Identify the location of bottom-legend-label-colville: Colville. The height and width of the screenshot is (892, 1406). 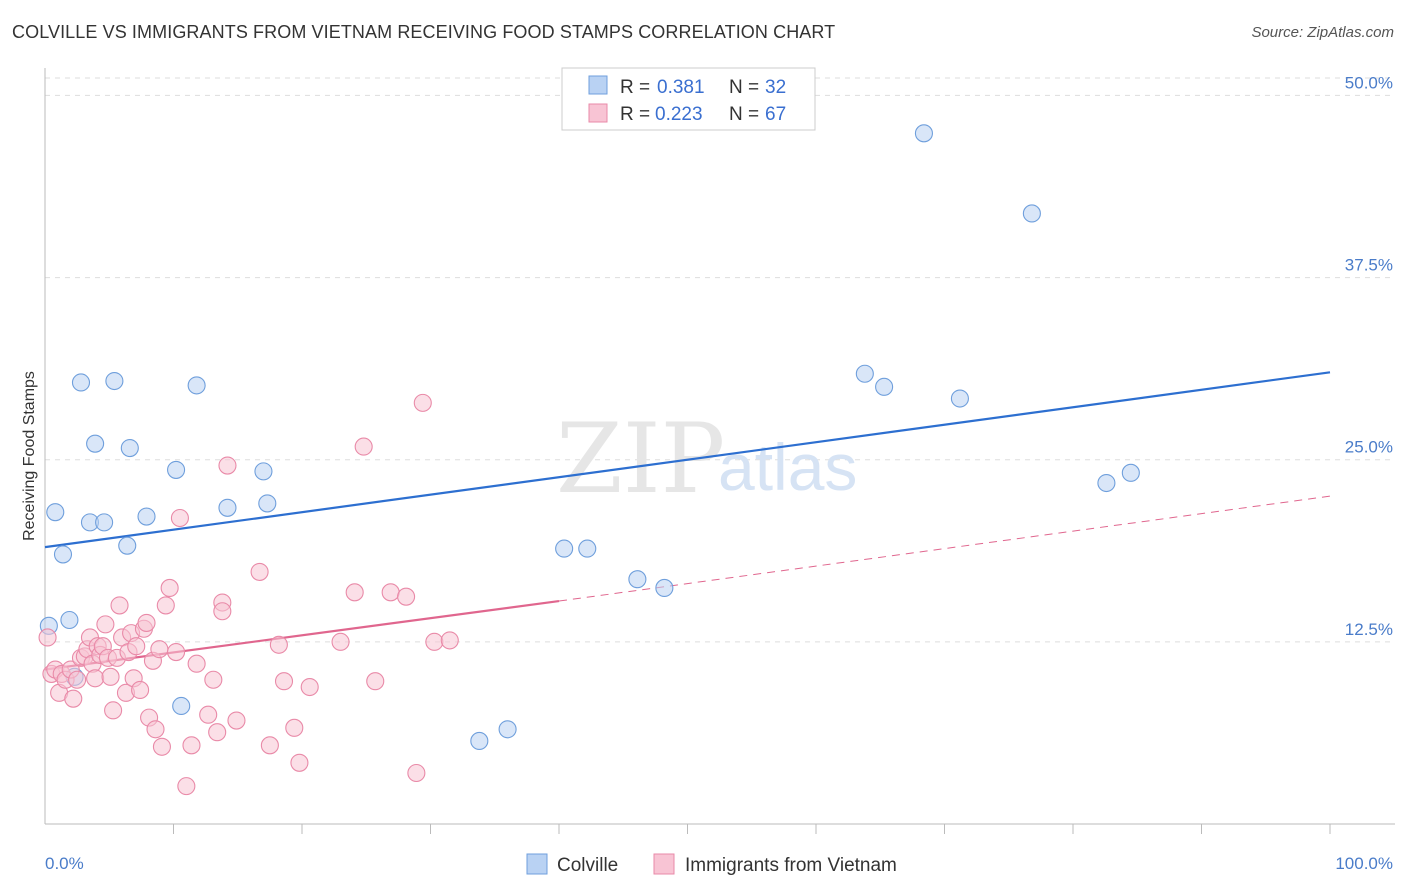
(587, 865).